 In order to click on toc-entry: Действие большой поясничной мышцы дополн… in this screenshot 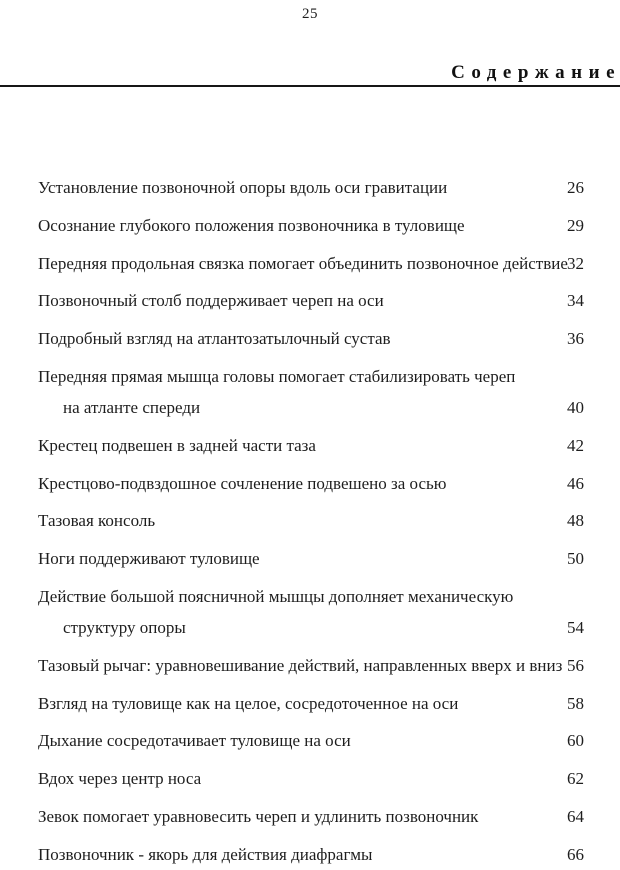, I will do `click(311, 612)`.